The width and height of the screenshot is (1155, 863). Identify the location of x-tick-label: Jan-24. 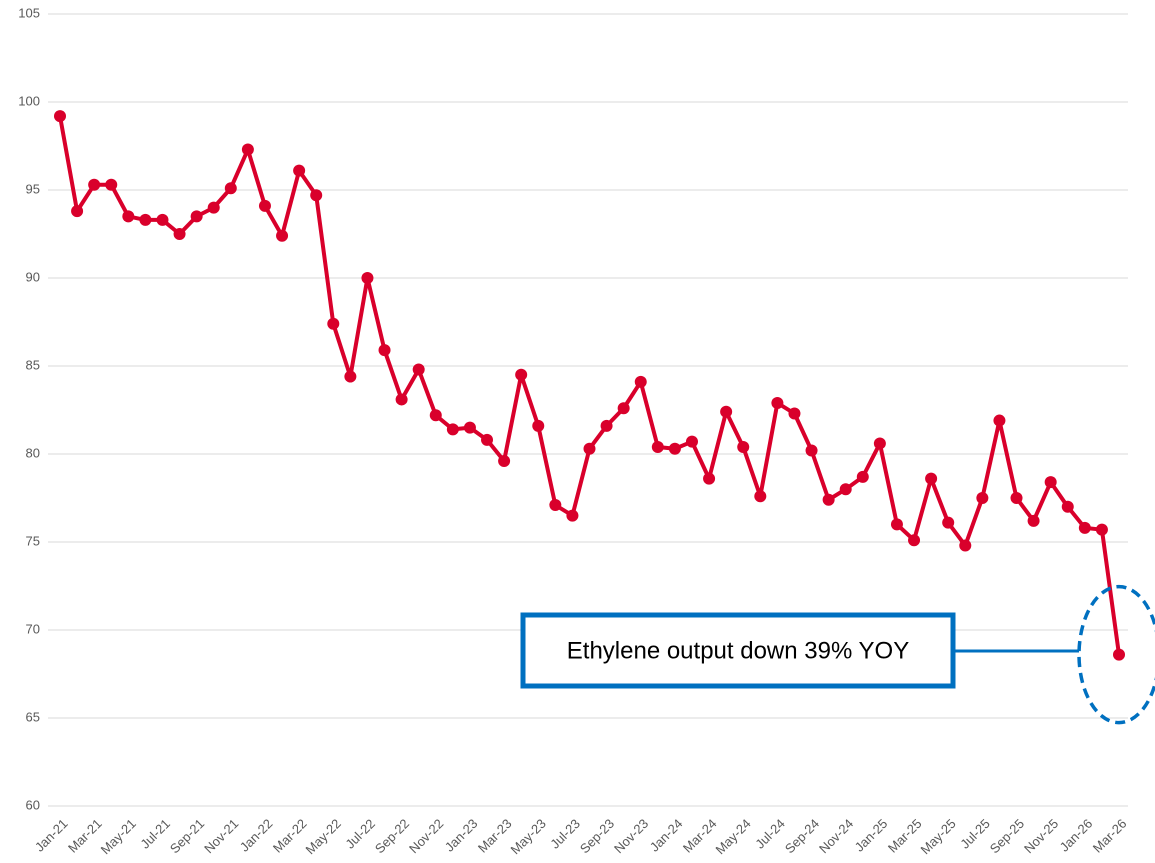
(666, 835).